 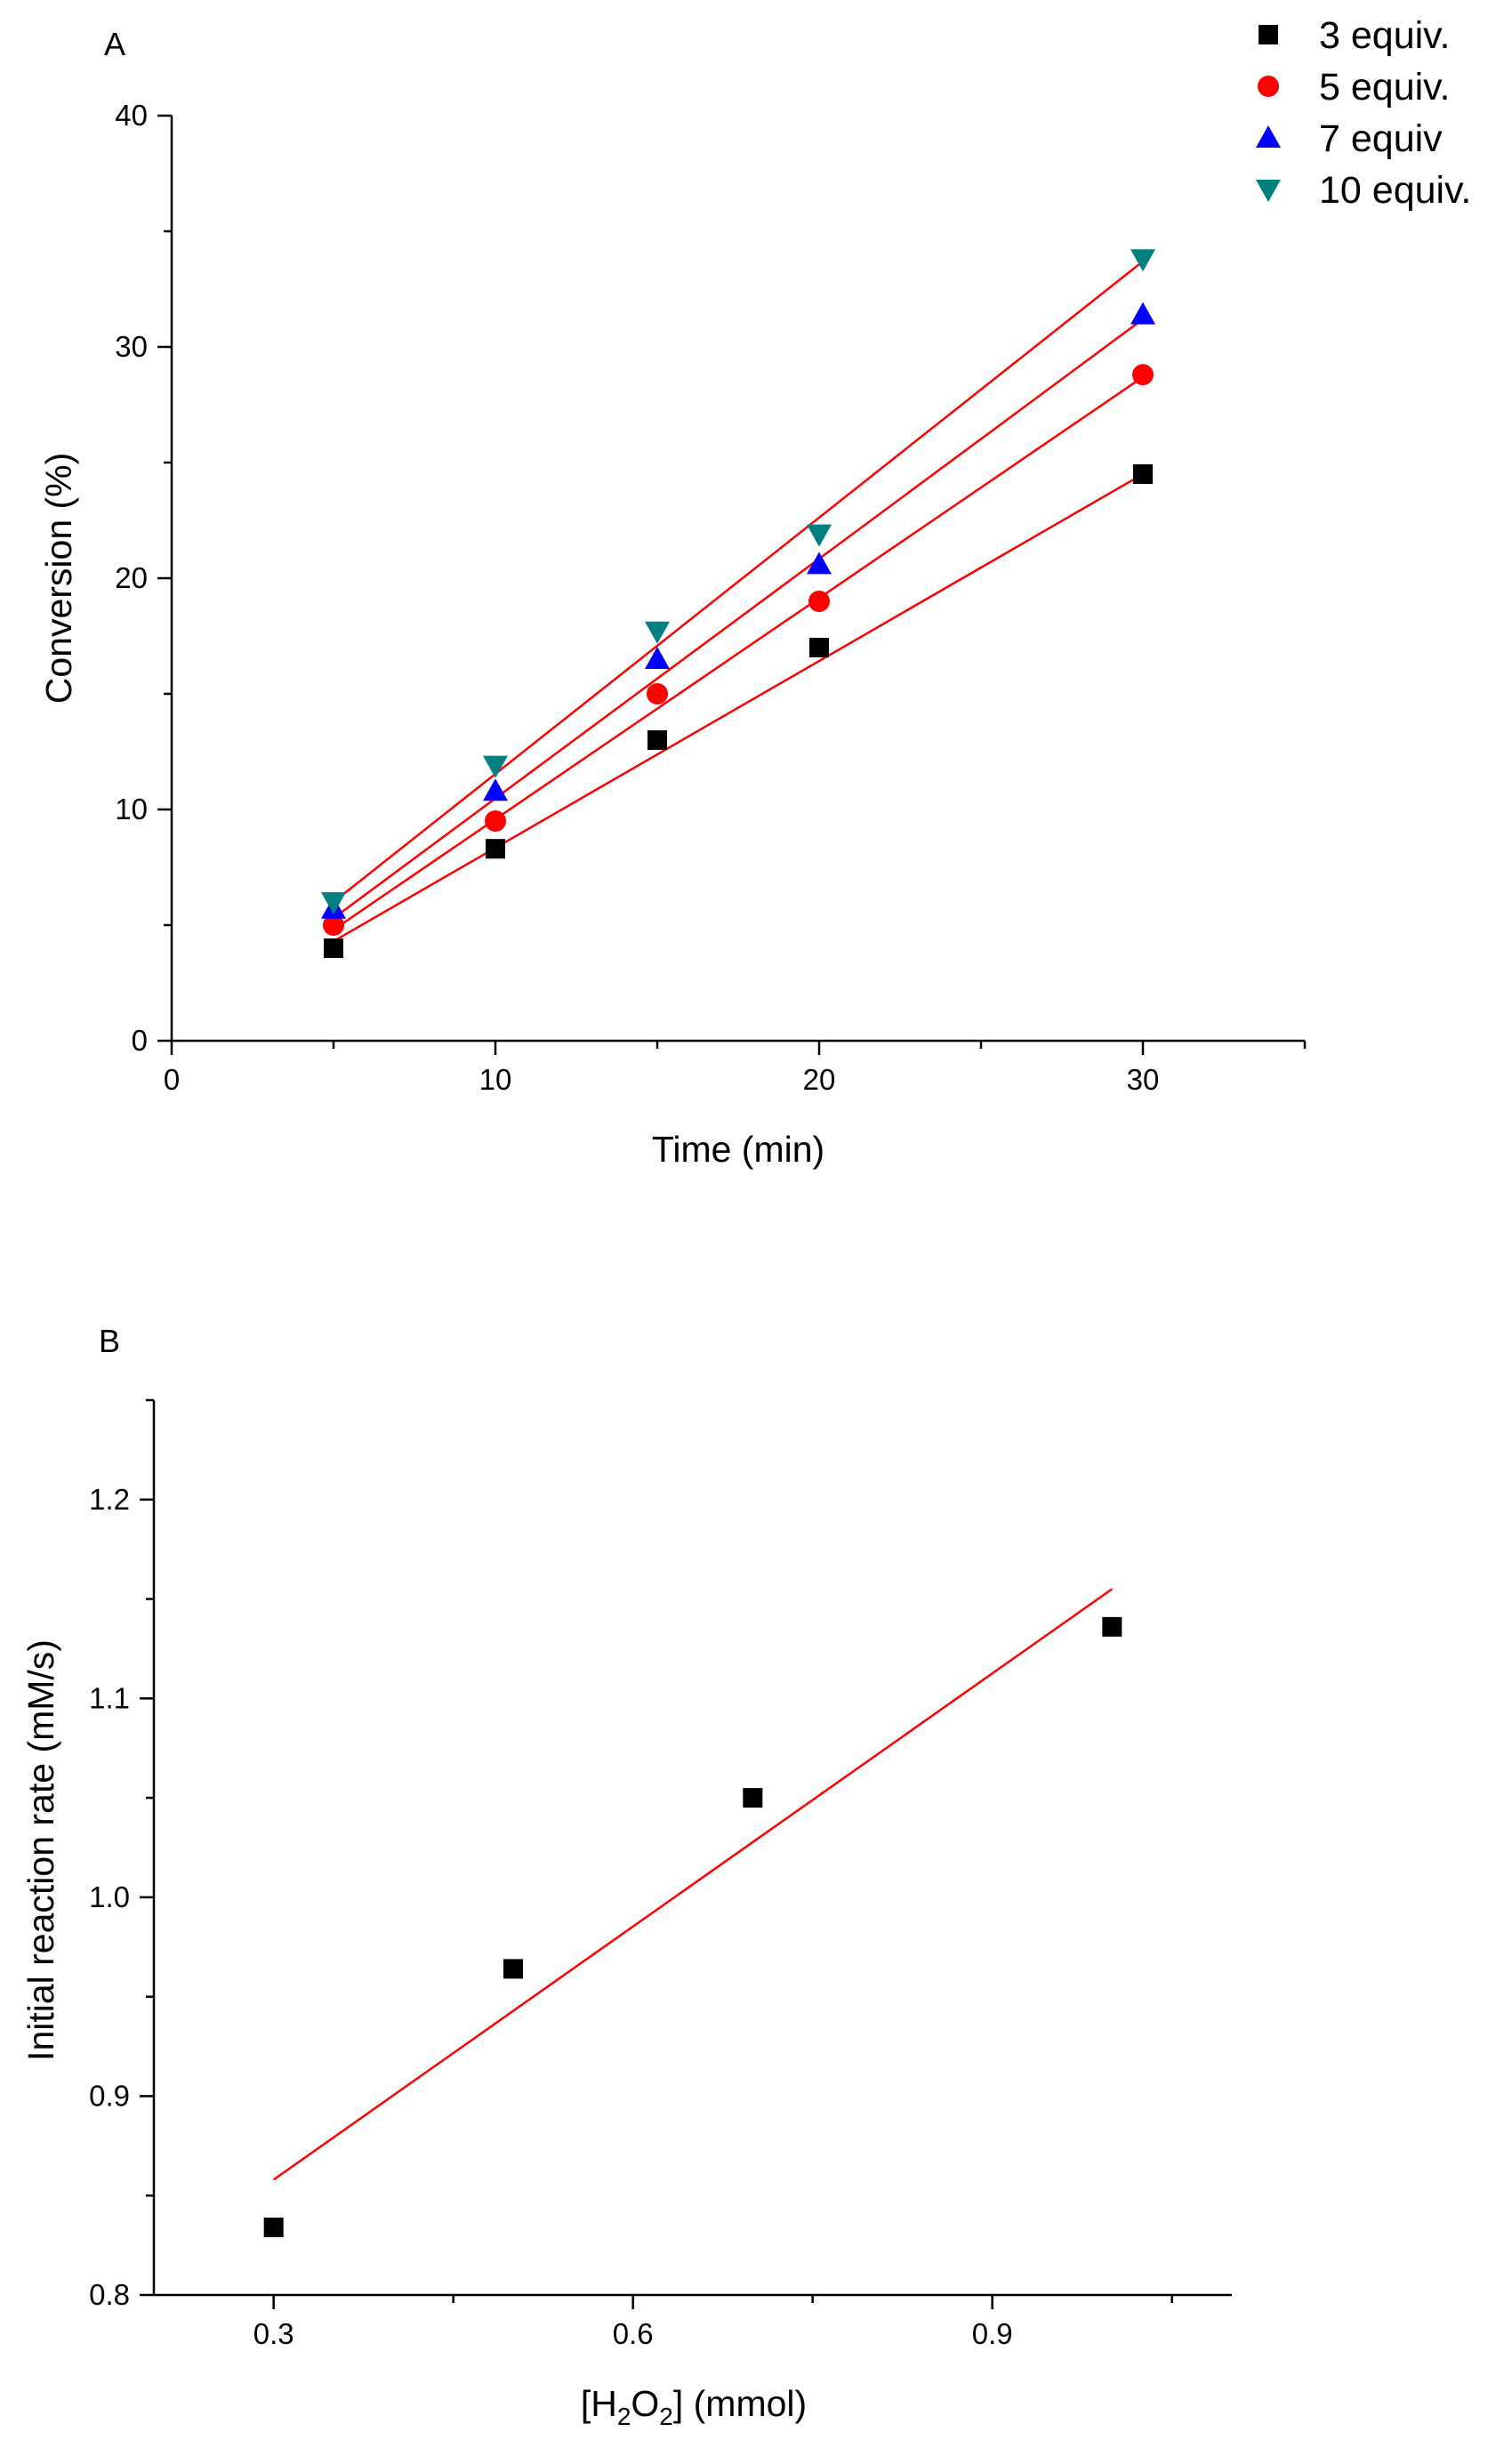 What do you see at coordinates (115, 44) in the screenshot?
I see `panel-a-label: A` at bounding box center [115, 44].